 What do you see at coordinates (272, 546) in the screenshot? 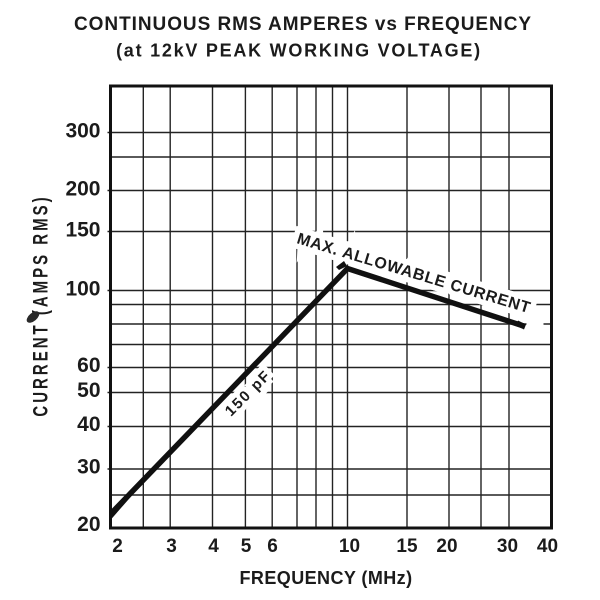
I see `svg-text: 6` at bounding box center [272, 546].